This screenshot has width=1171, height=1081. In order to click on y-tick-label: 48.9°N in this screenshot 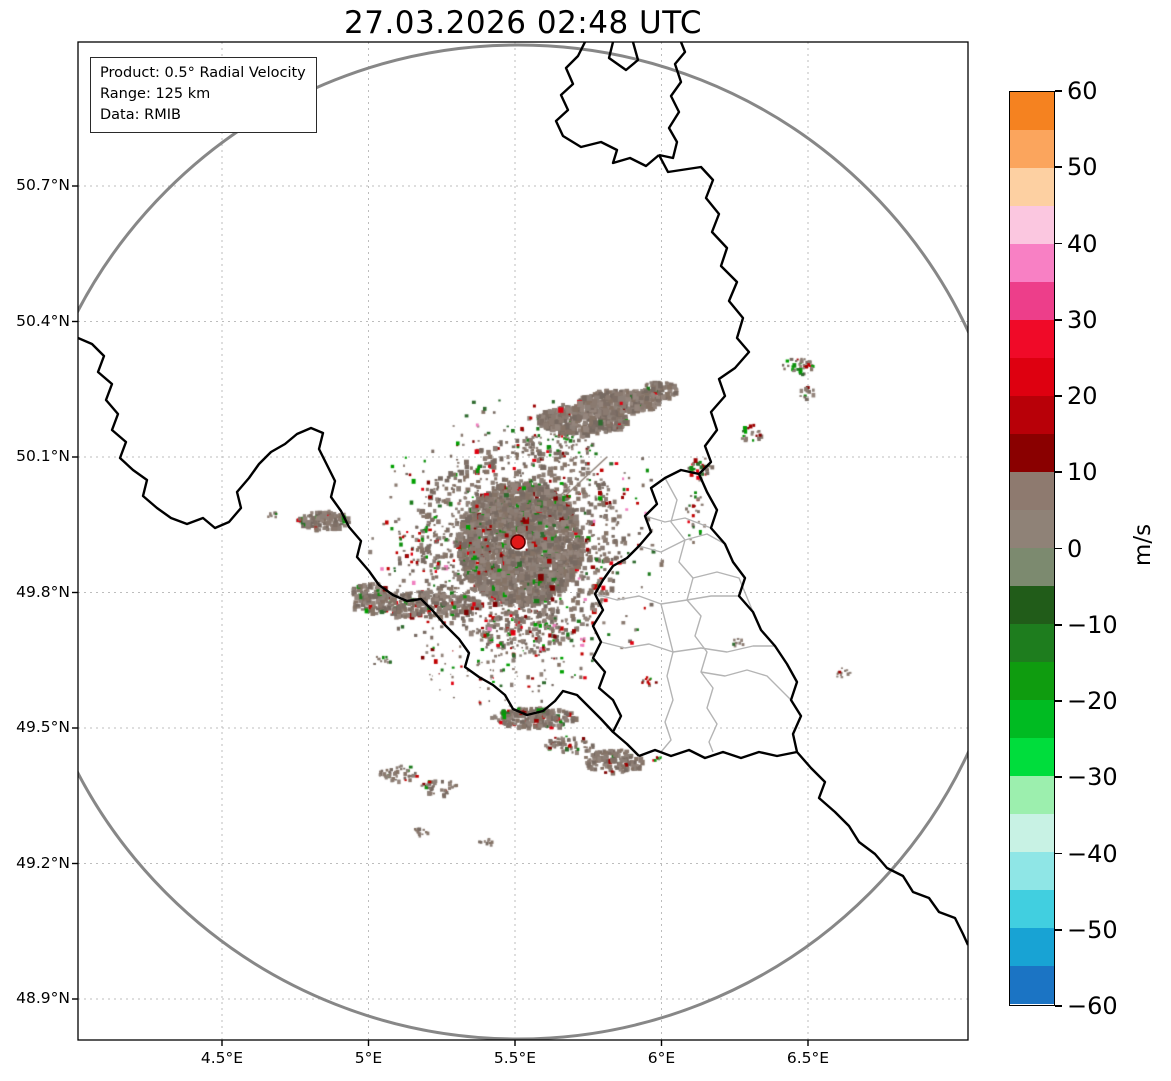, I will do `click(43, 998)`.